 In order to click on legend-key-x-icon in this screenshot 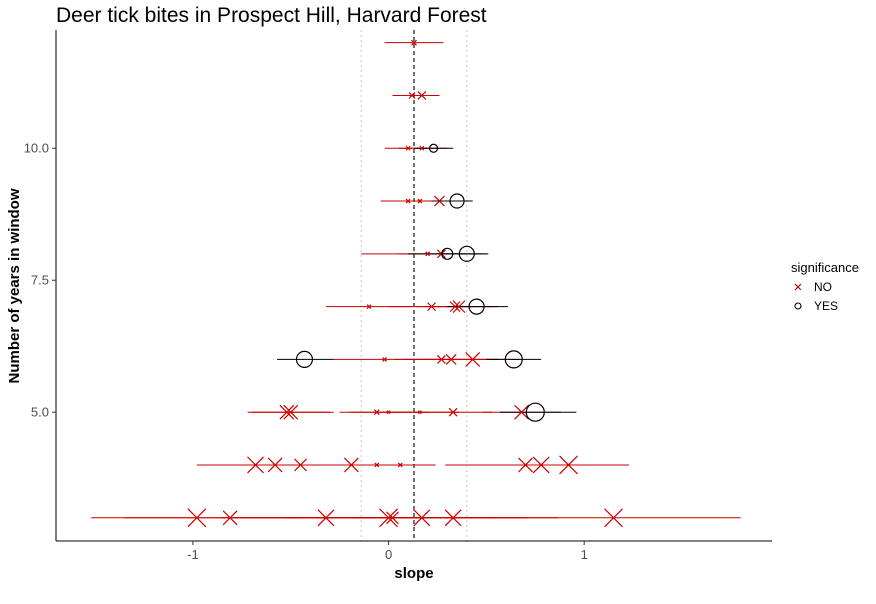, I will do `click(798, 287)`.